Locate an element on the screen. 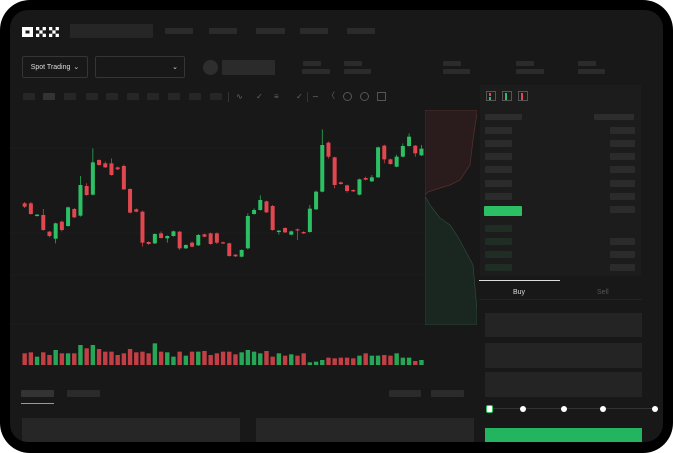 This screenshot has width=673, height=453. camera-icon is located at coordinates (347, 96).